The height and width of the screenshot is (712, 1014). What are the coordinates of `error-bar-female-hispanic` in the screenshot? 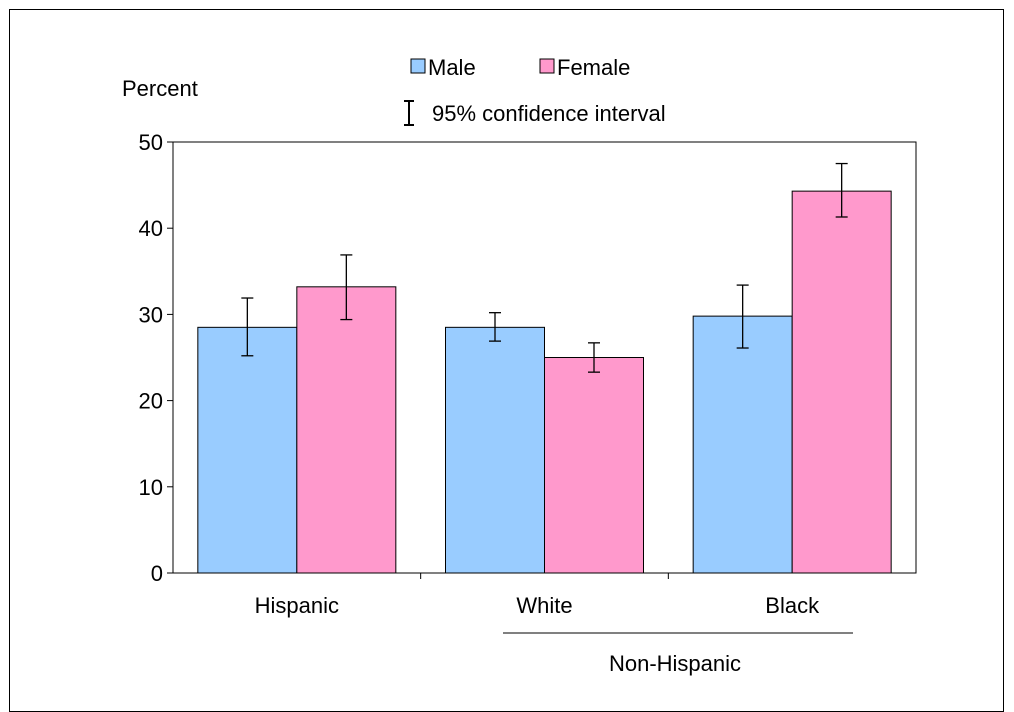 It's located at (346, 287).